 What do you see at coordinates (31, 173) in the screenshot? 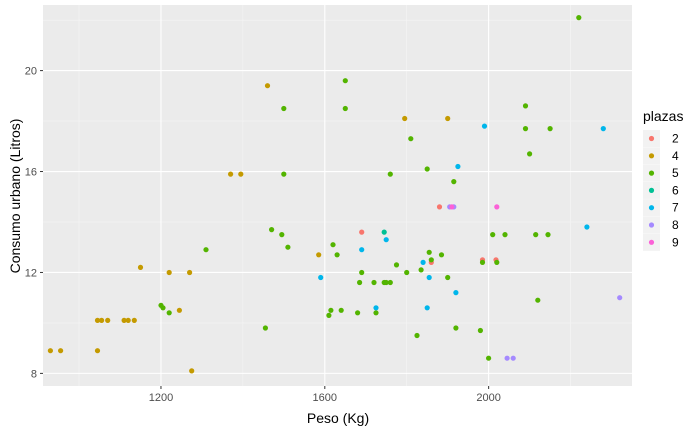
I see `y-tick-label: 16` at bounding box center [31, 173].